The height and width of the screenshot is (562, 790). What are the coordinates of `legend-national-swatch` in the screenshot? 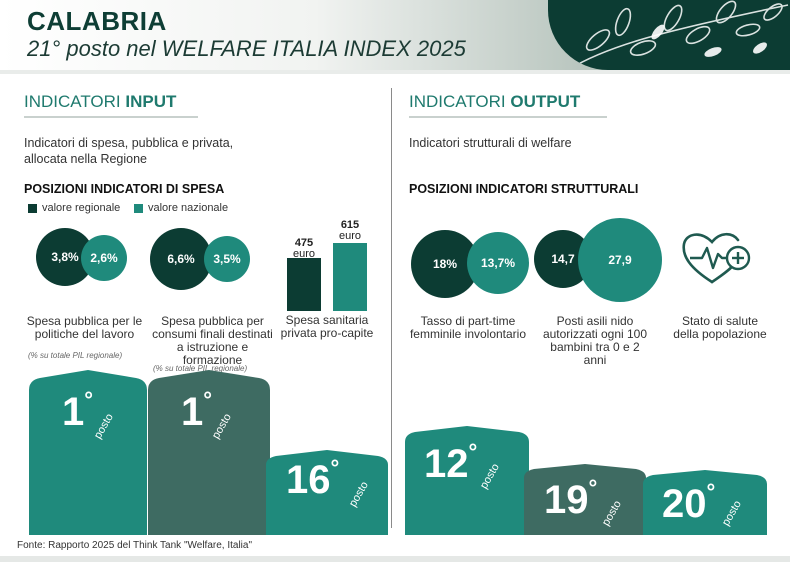 It's located at (138, 208).